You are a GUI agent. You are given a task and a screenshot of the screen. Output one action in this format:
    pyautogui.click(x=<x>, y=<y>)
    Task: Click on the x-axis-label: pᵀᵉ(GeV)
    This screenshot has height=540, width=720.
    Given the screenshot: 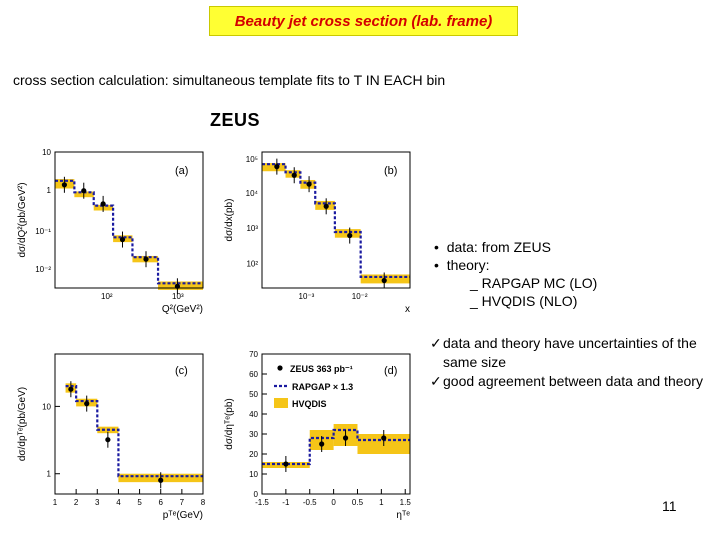 What is the action you would take?
    pyautogui.click(x=183, y=515)
    